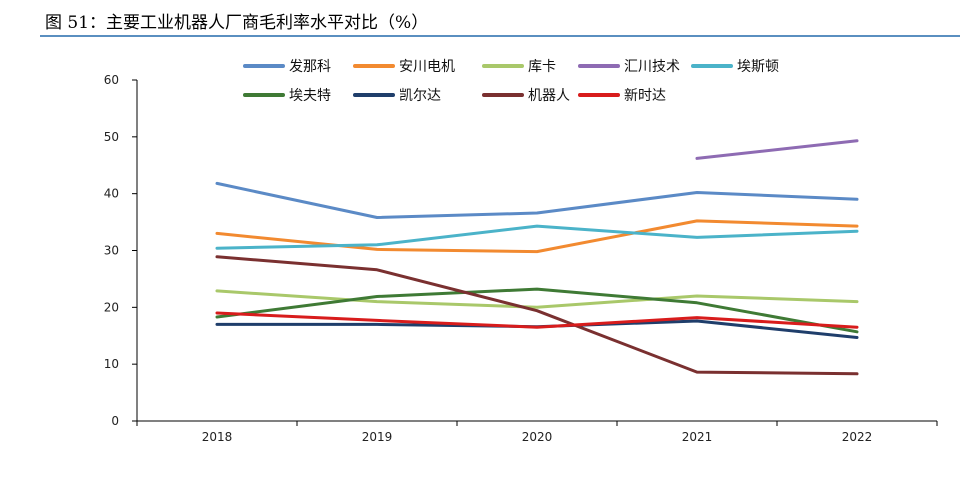 Image resolution: width=960 pixels, height=477 pixels. I want to click on series-line-安川电机, so click(537, 236).